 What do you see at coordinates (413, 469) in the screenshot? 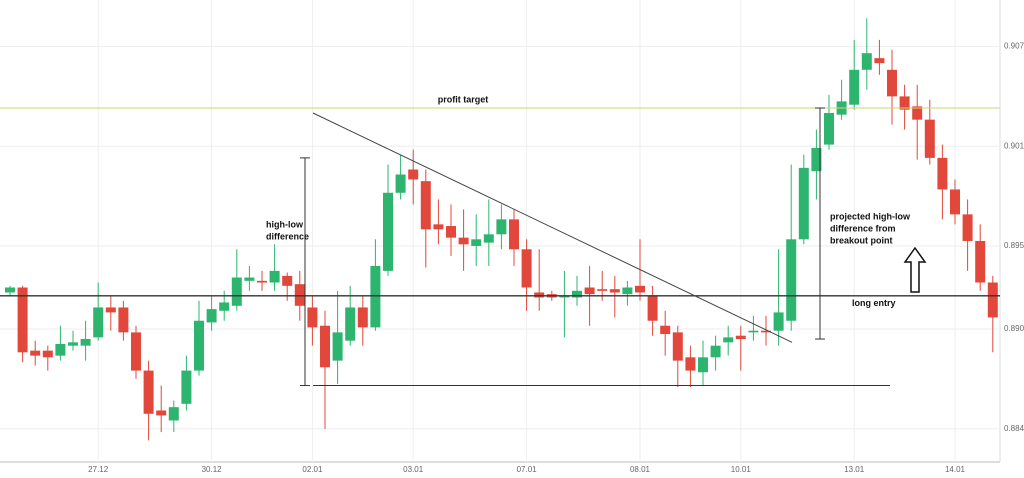
I see `x-tick-label: 03.01` at bounding box center [413, 469].